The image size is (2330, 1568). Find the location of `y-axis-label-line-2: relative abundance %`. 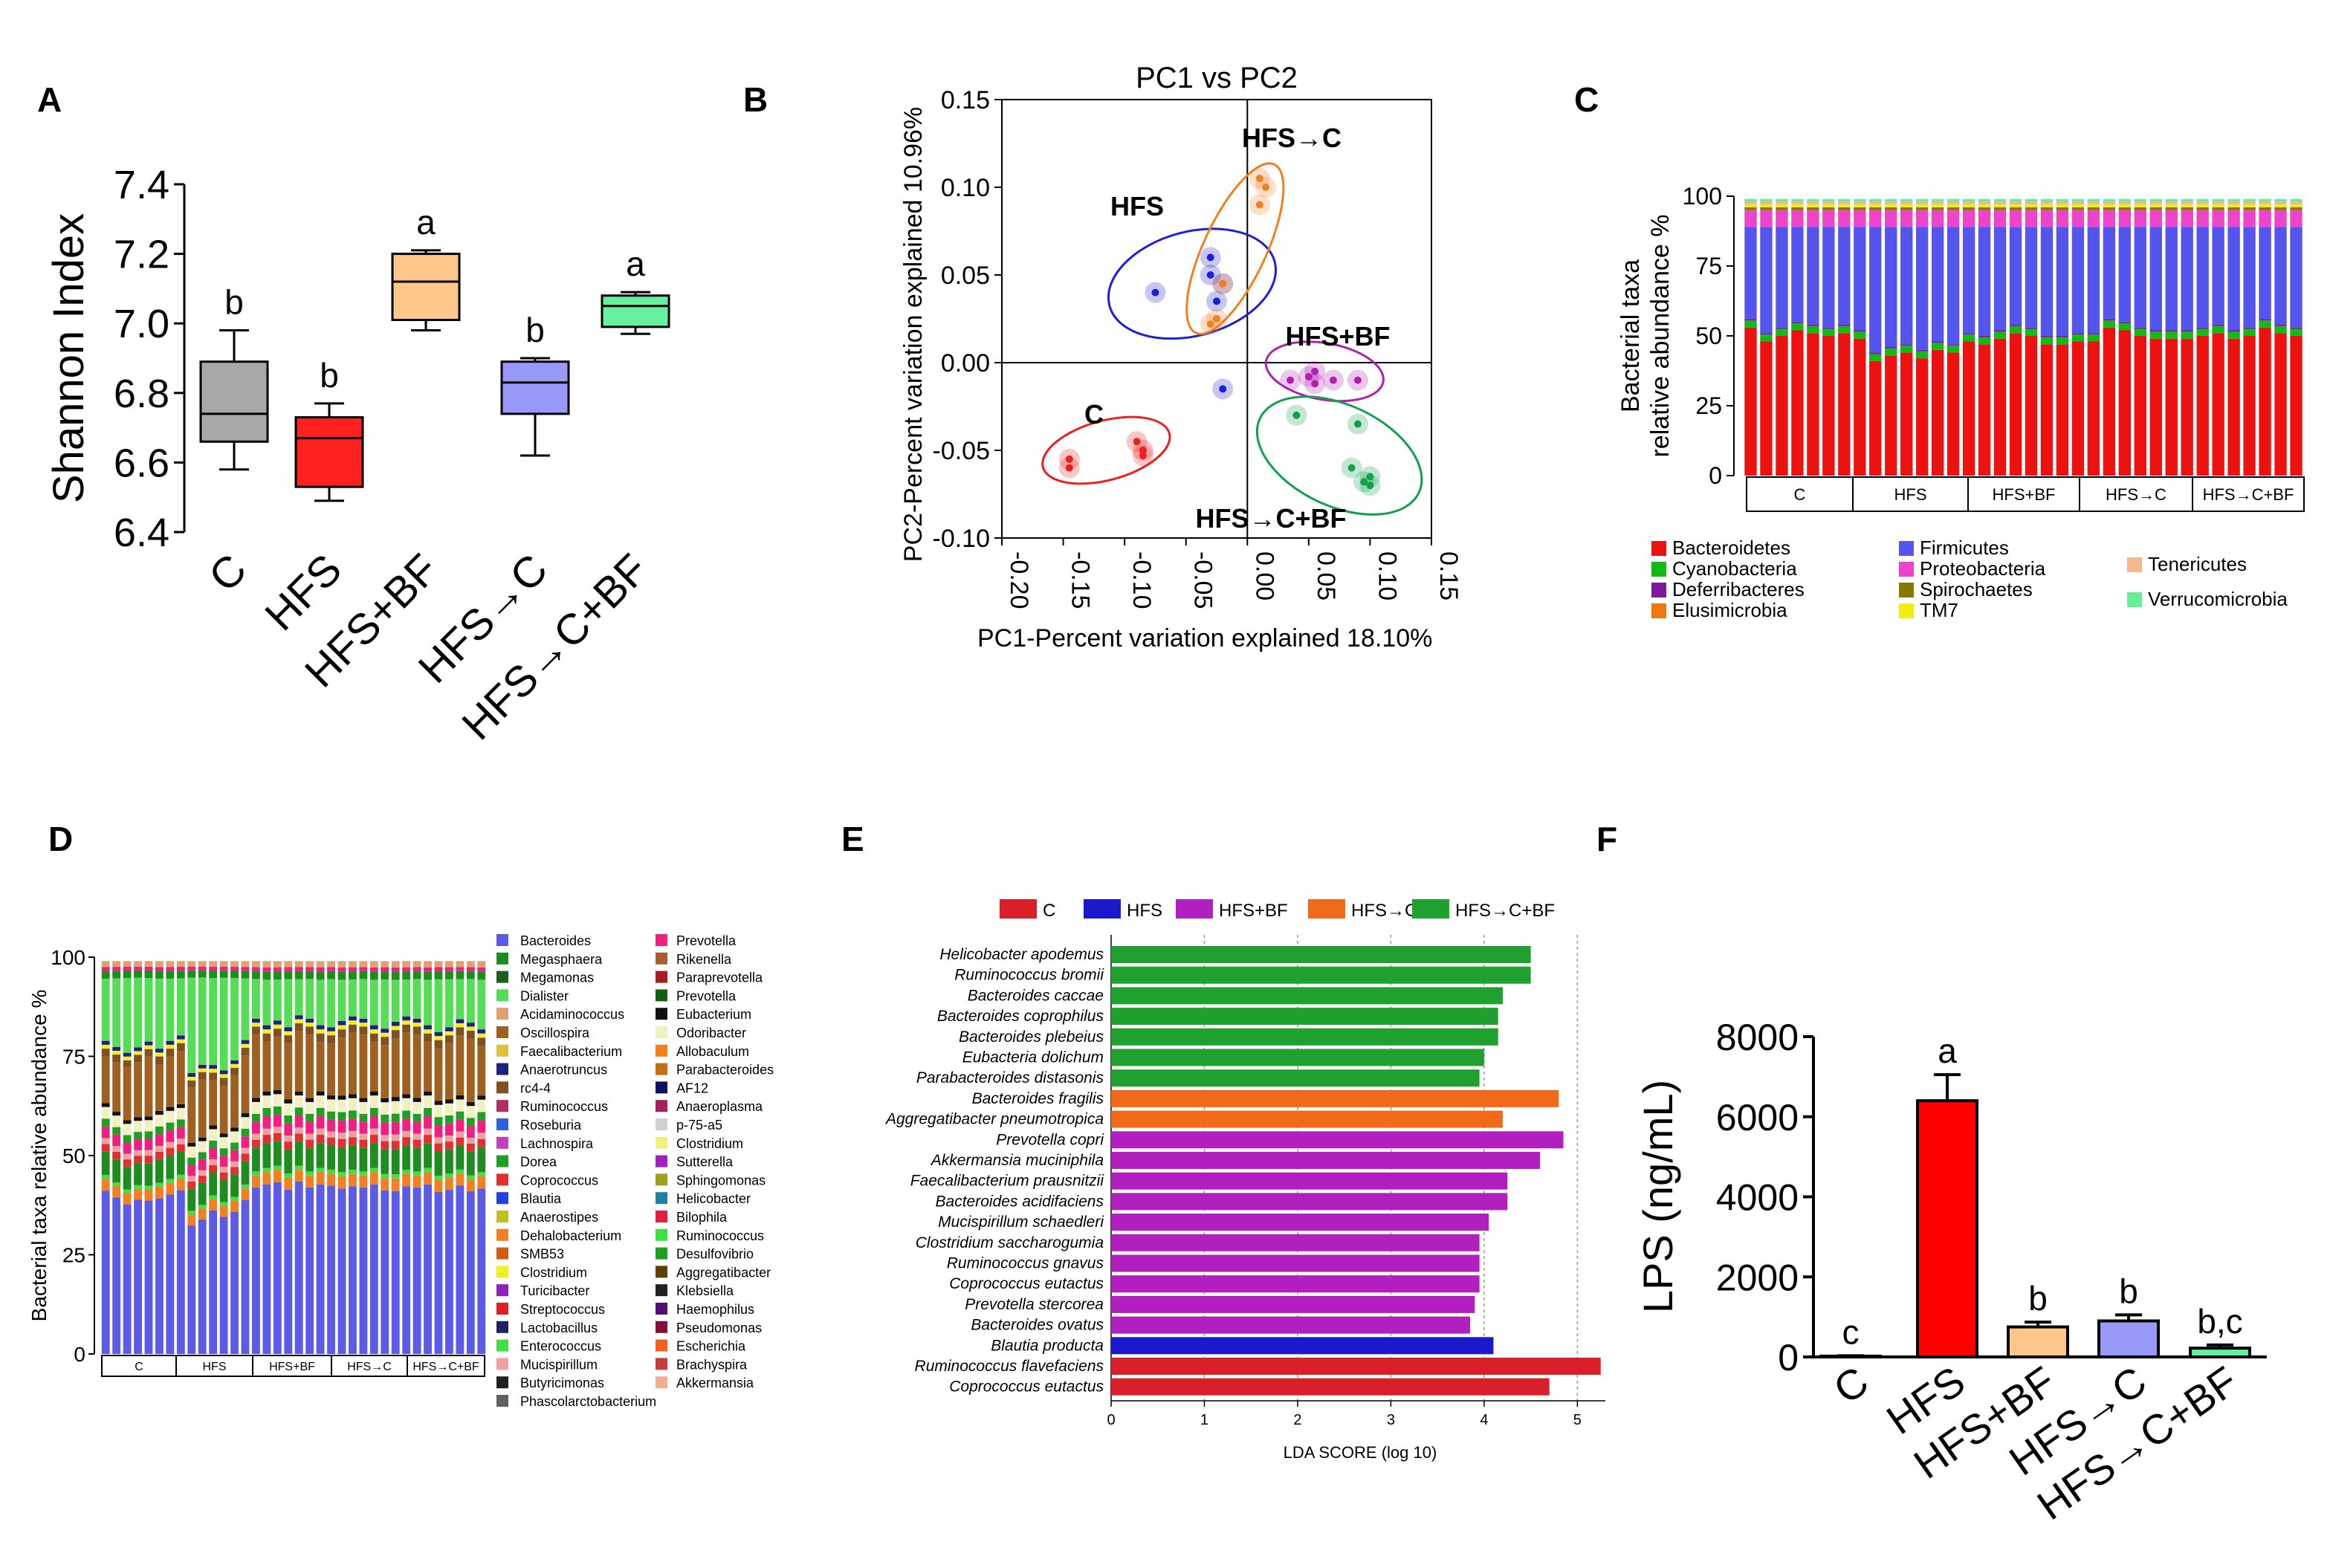

y-axis-label-line-2: relative abundance % is located at coordinates (1660, 335).